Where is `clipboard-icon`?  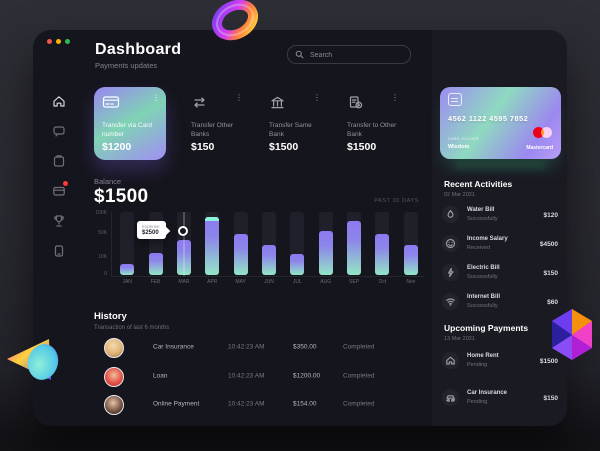 clipboard-icon is located at coordinates (59, 161).